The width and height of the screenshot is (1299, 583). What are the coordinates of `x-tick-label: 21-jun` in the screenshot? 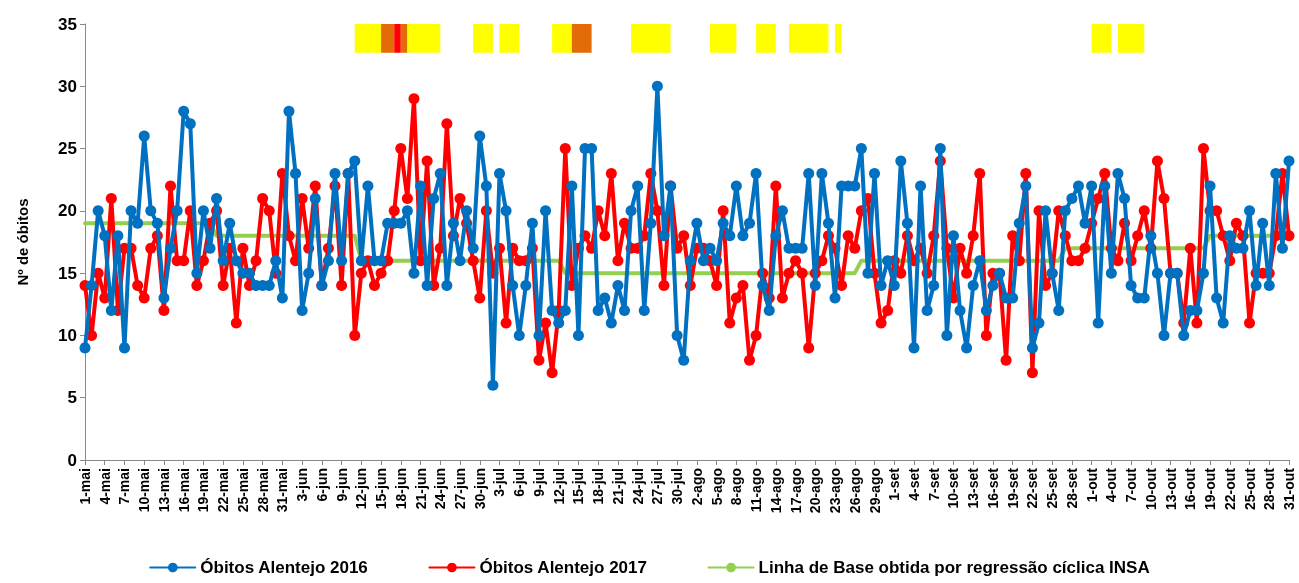 It's located at (420, 489).